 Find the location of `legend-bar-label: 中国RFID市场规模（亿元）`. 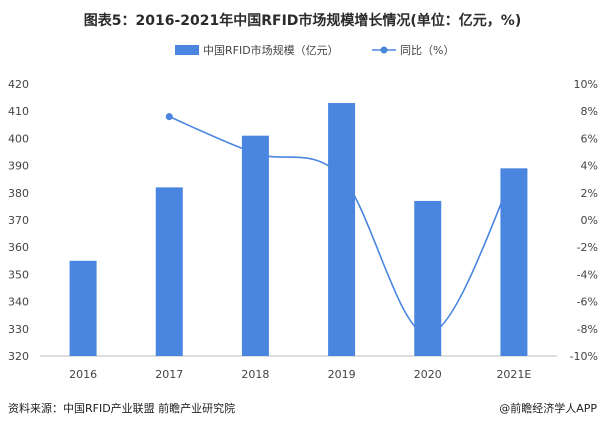

legend-bar-label: 中国RFID市场规模（亿元） is located at coordinates (271, 50).